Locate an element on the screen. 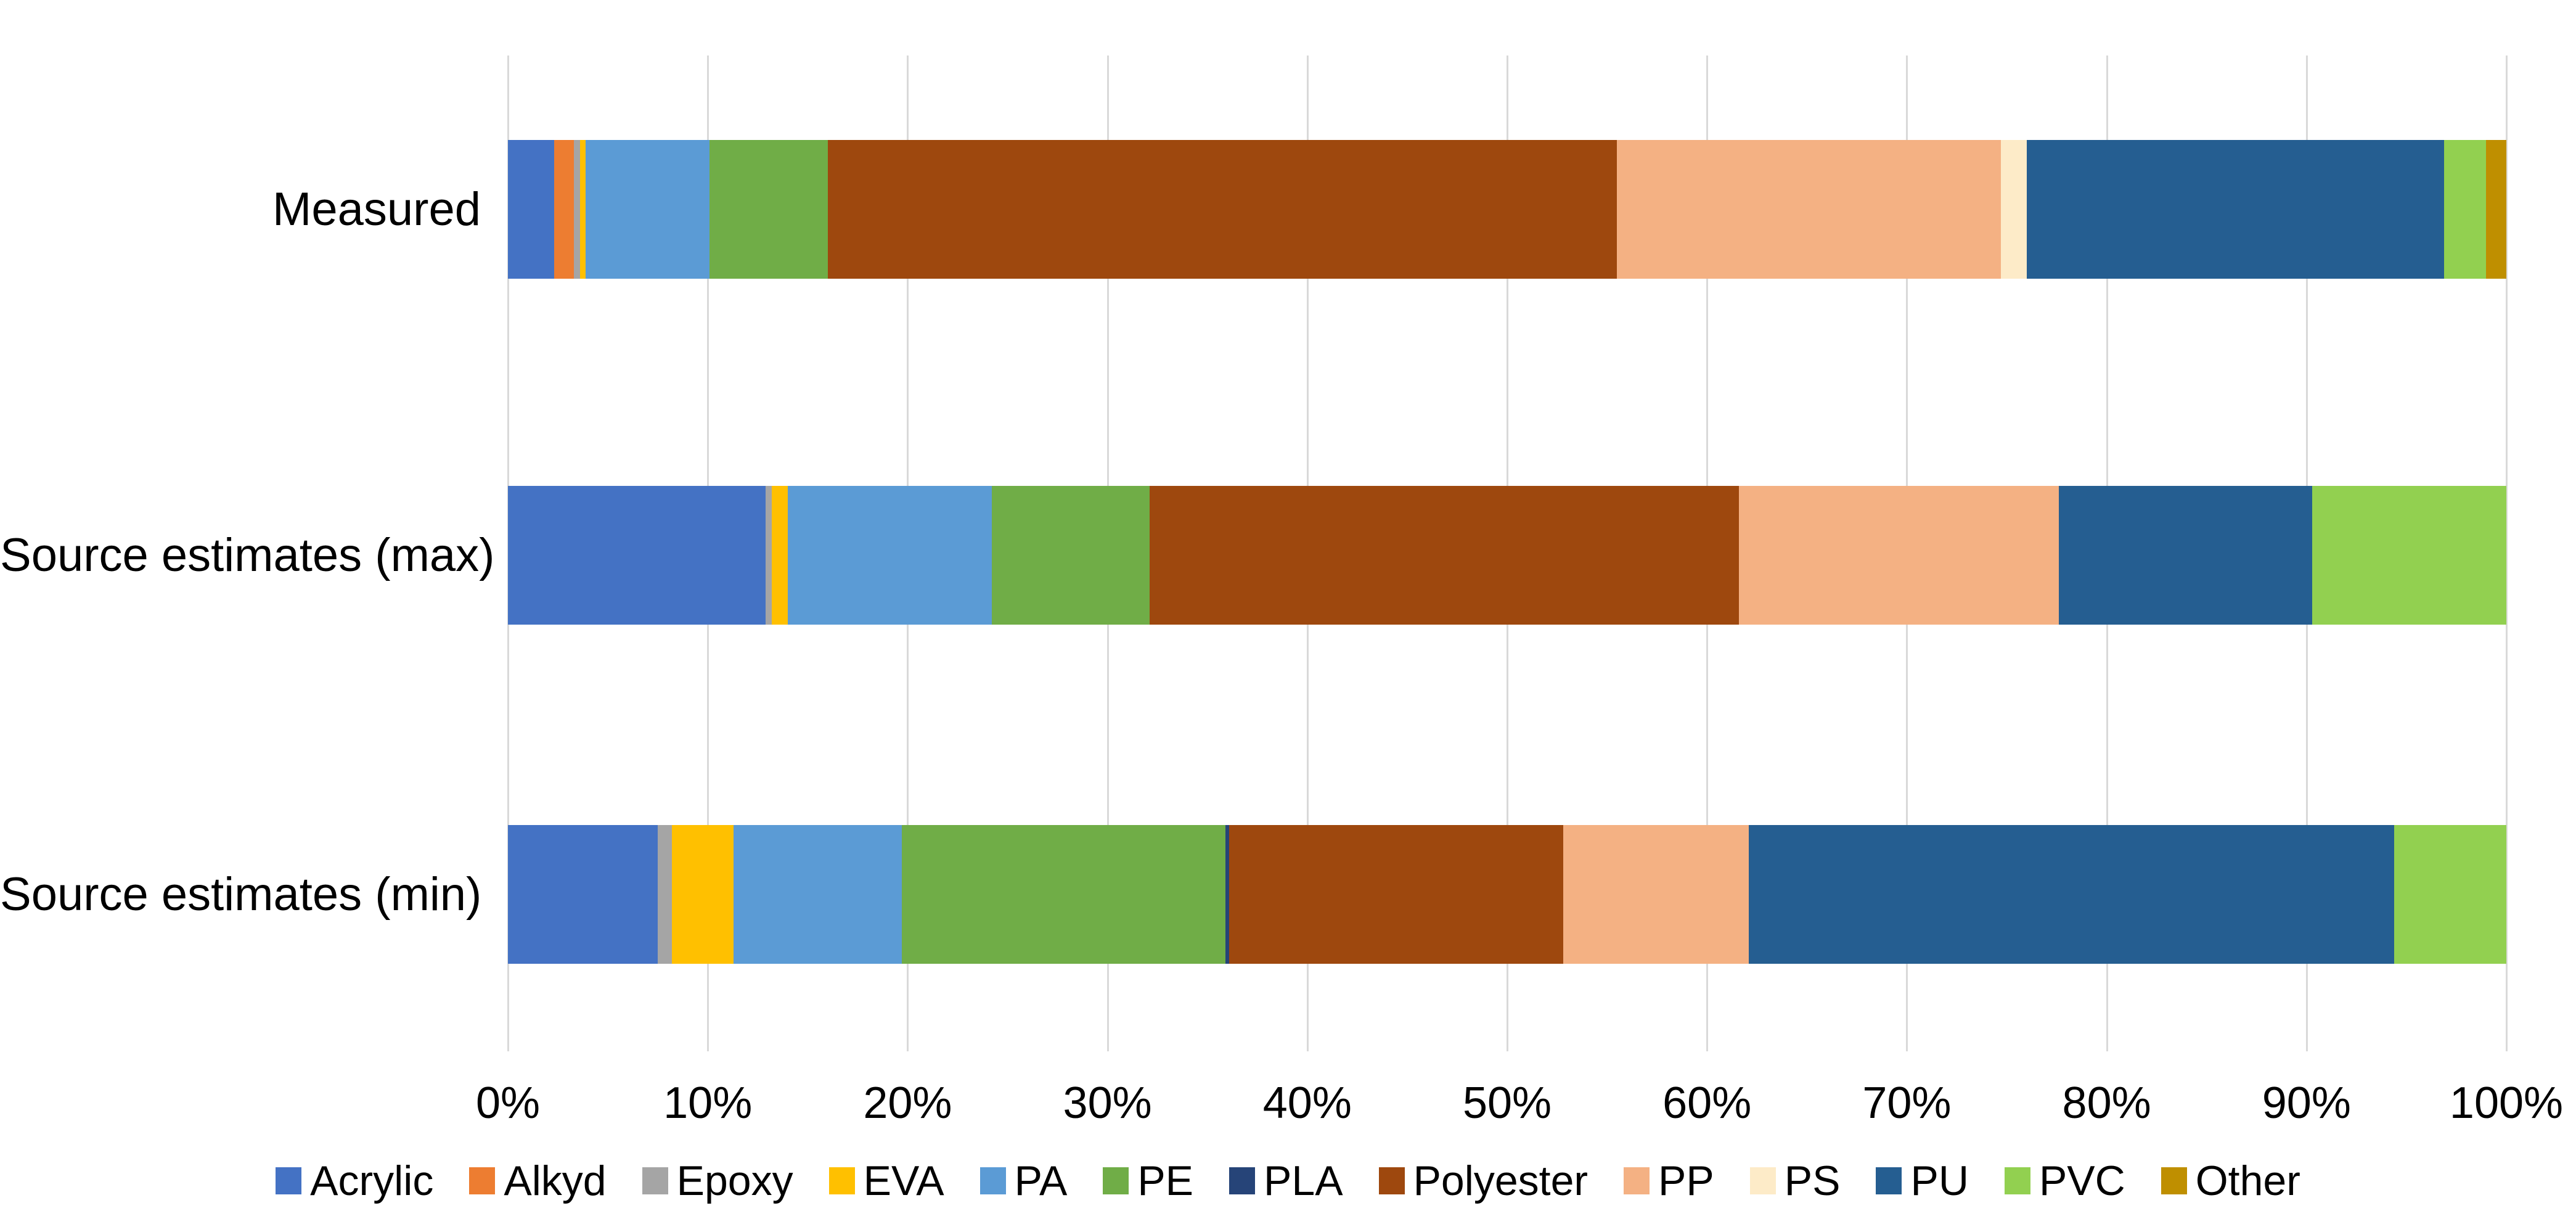 Image resolution: width=2576 pixels, height=1232 pixels. x-tick-70%: 70% is located at coordinates (1907, 1103).